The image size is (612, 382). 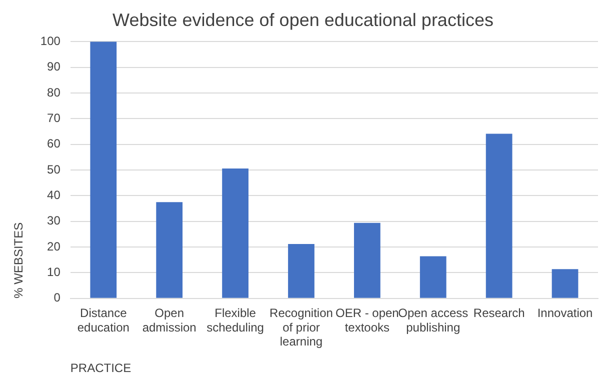 I want to click on x-tick-label: OER - open textooks, so click(x=367, y=320).